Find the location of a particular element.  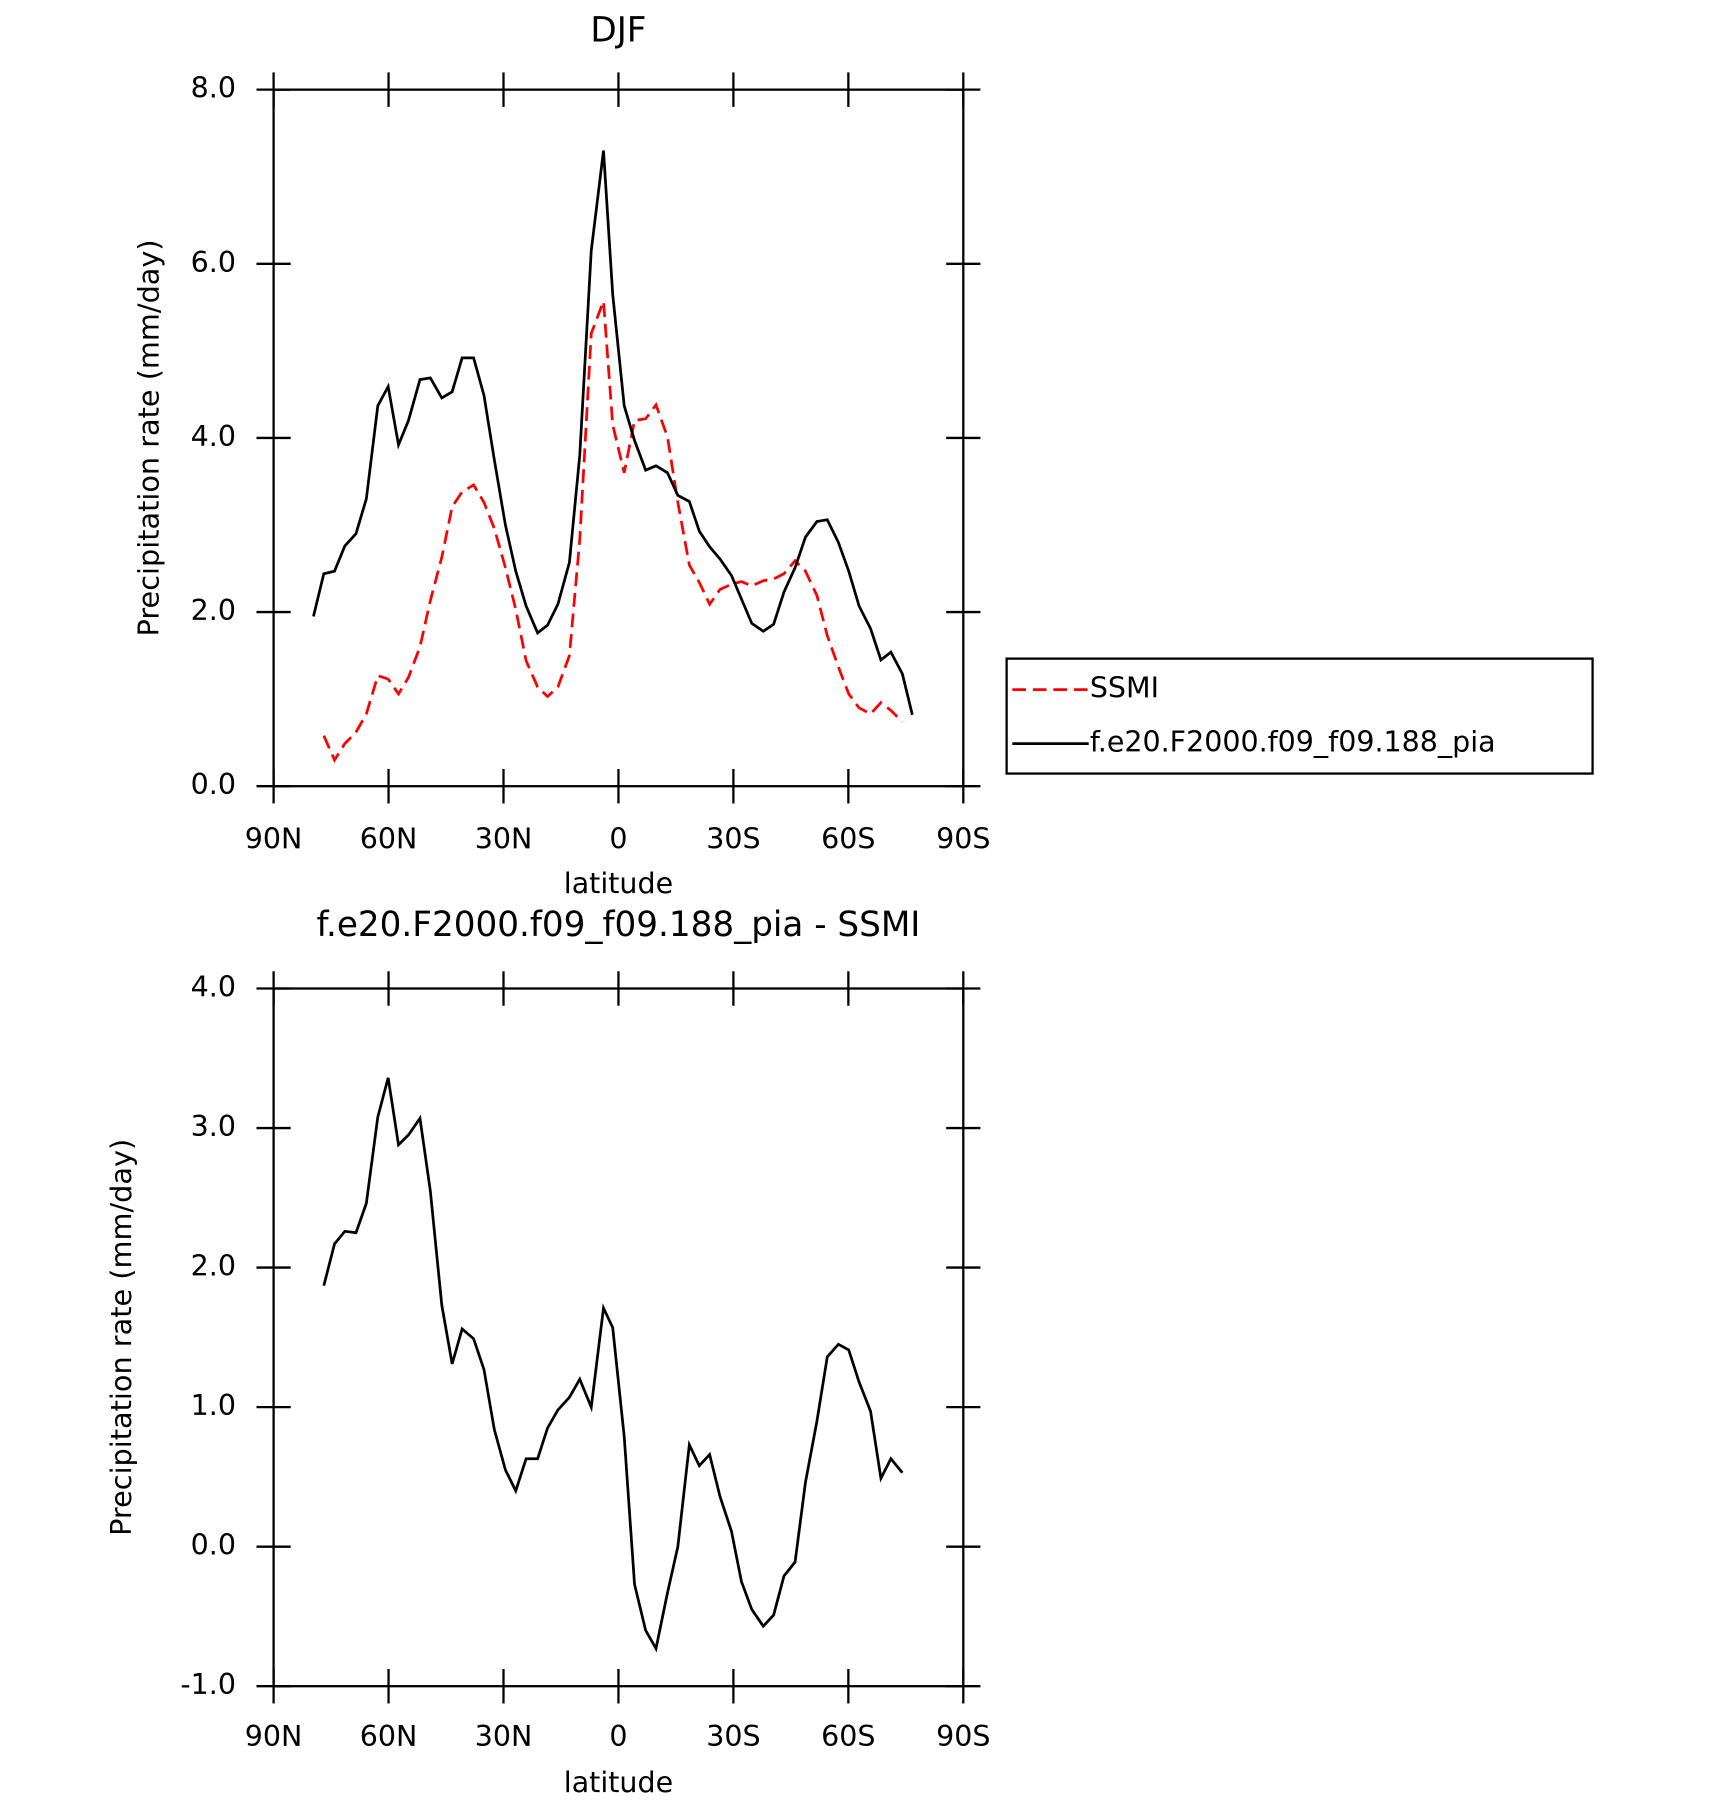

y-tick-label: 6.0 is located at coordinates (213, 262).